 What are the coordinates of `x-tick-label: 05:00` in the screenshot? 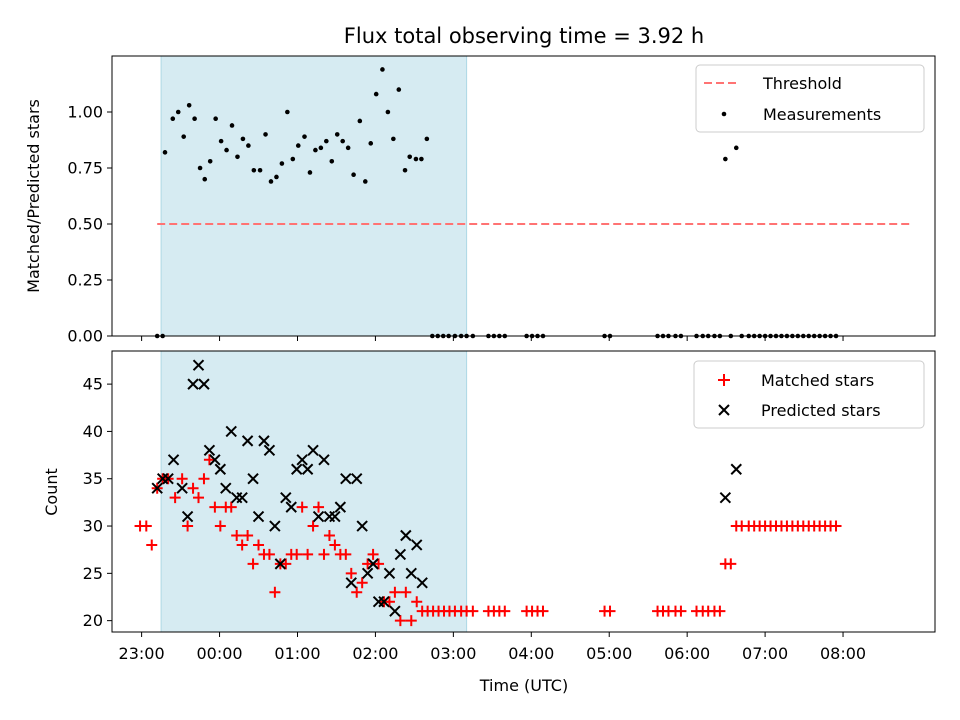 It's located at (609, 653).